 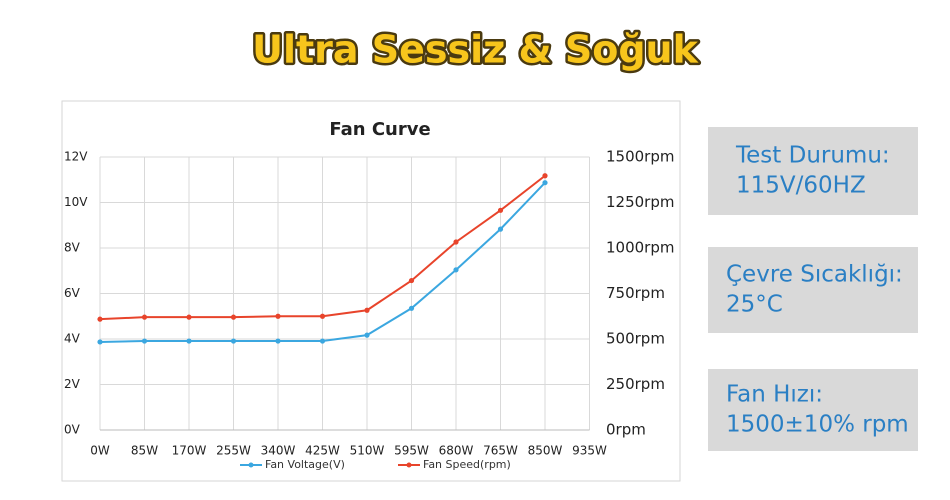 I want to click on x-tick-label: 765W, so click(x=500, y=451).